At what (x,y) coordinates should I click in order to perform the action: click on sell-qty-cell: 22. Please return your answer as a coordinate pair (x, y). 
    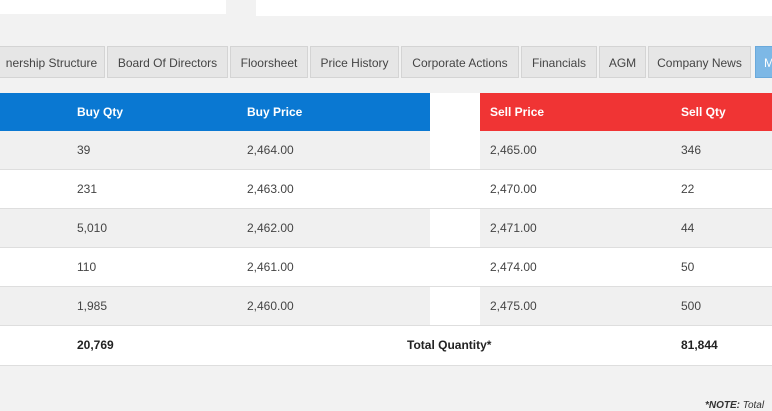
    Looking at the image, I should click on (688, 189).